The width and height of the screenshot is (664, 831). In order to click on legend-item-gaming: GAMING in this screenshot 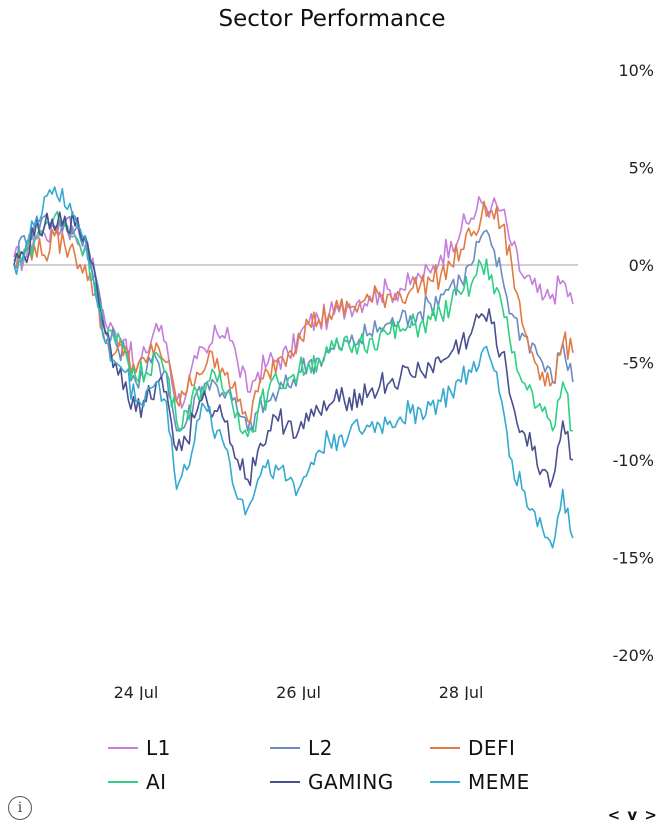, I will do `click(332, 782)`.